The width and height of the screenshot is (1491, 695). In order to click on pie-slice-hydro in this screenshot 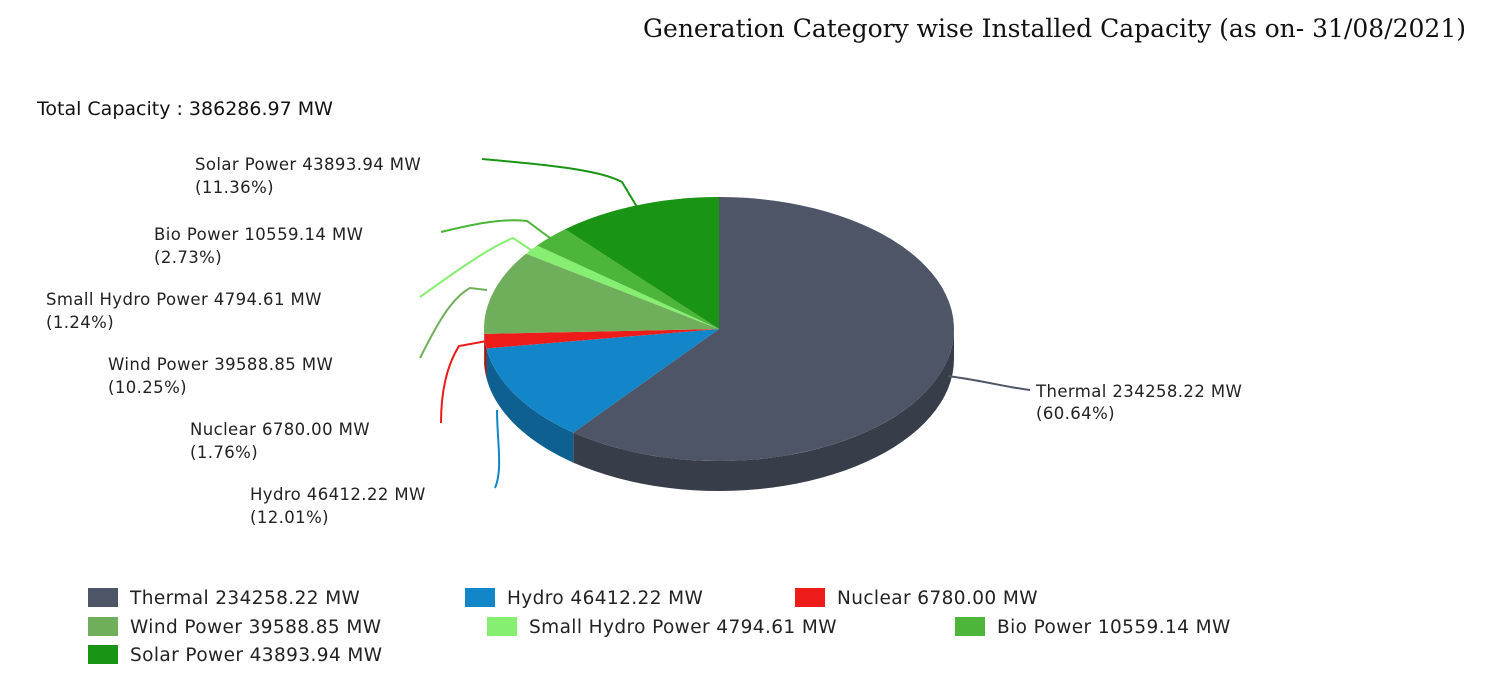, I will do `click(602, 381)`.